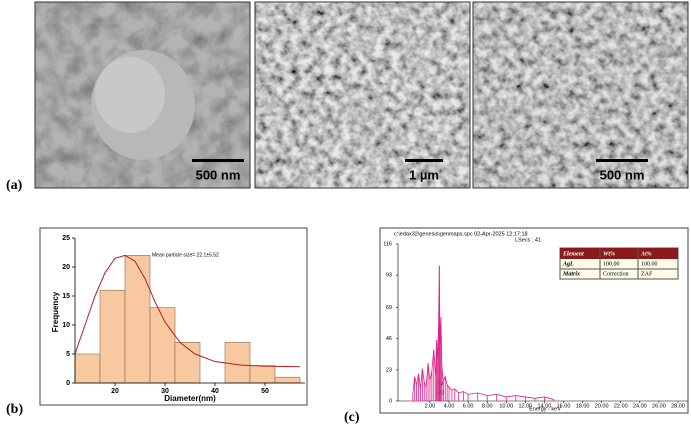 The image size is (691, 426). What do you see at coordinates (525, 406) in the screenshot?
I see `x-tick-label: 12.00` at bounding box center [525, 406].